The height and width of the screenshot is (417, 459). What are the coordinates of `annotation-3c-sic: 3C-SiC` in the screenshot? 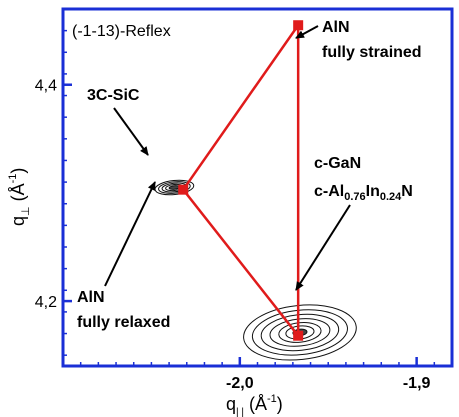 It's located at (113, 95).